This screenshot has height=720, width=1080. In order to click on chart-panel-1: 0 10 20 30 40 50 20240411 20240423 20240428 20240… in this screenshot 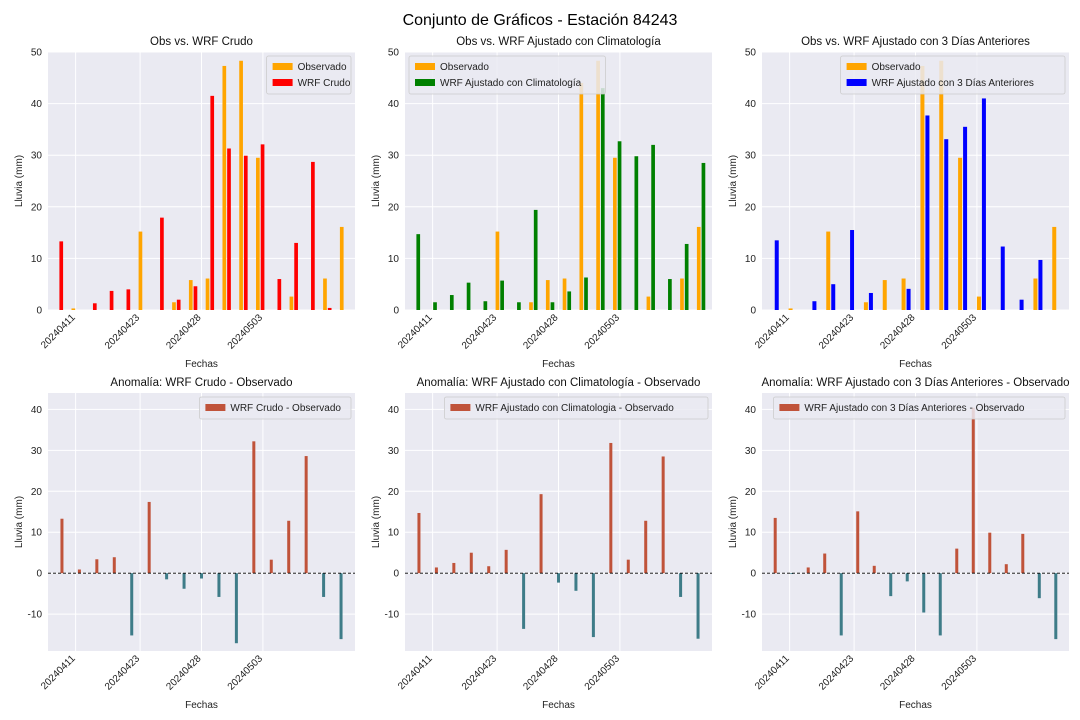, I will do `click(184, 203)`.